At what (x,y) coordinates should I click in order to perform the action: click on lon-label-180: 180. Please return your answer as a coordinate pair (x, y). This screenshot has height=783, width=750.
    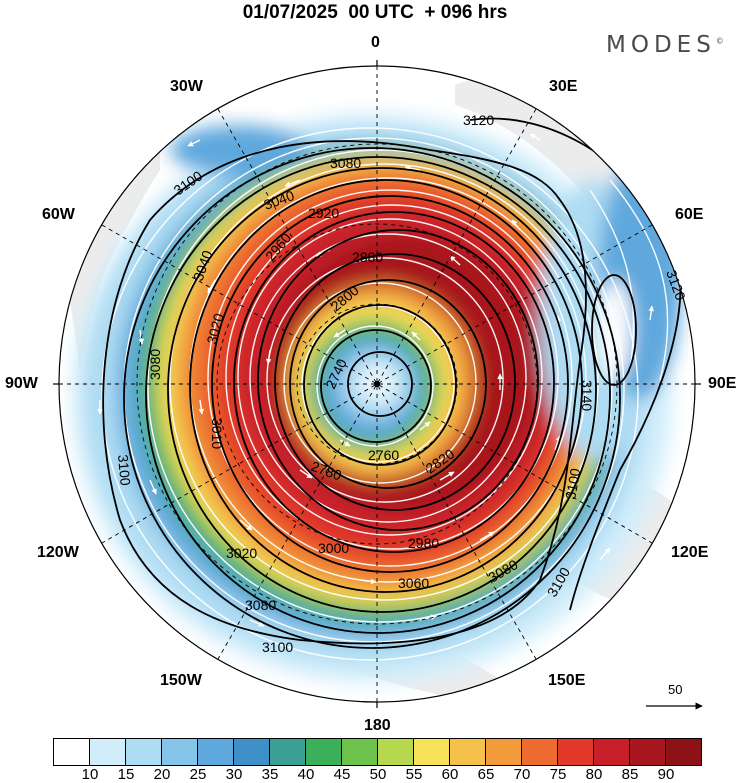
    Looking at the image, I should click on (377, 725).